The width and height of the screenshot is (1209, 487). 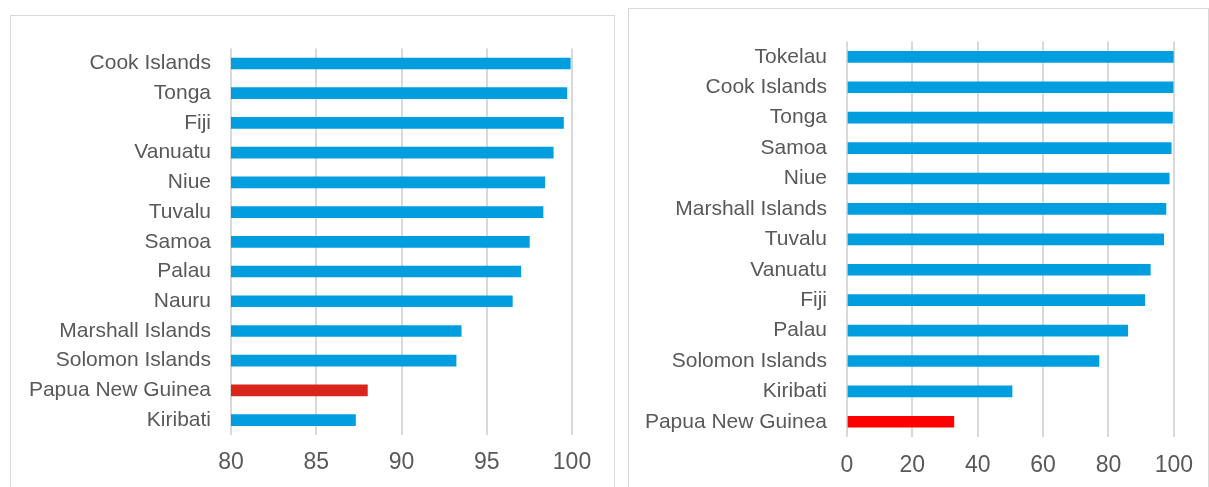 What do you see at coordinates (1043, 464) in the screenshot?
I see `x-tick-label: 60` at bounding box center [1043, 464].